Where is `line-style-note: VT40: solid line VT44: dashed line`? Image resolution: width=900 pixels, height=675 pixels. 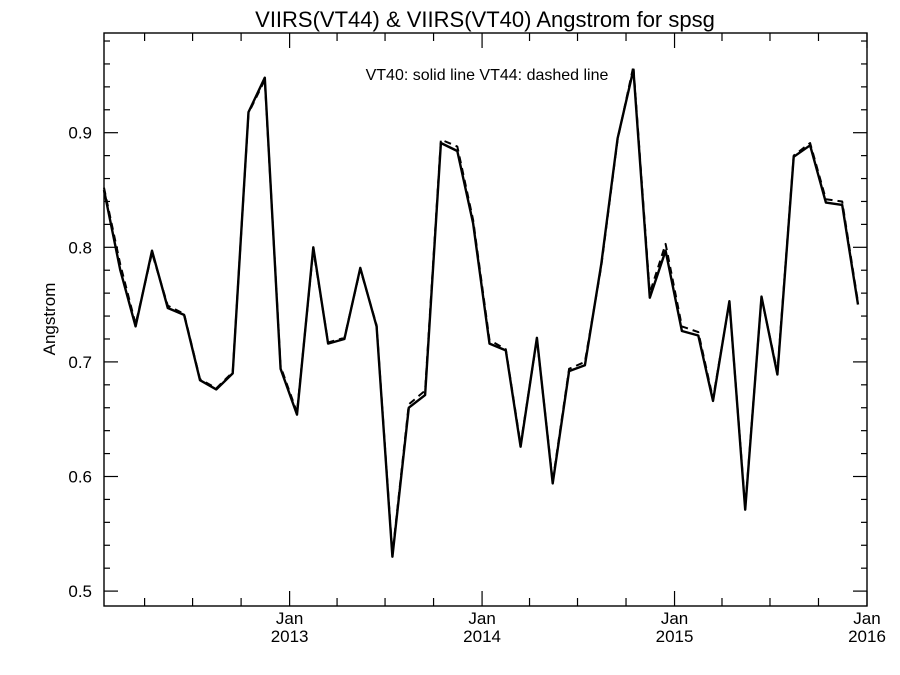 line-style-note: VT40: solid line VT44: dashed line is located at coordinates (487, 75).